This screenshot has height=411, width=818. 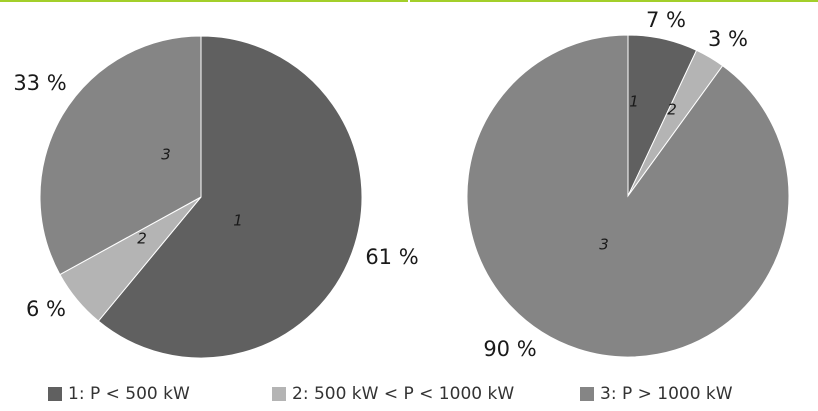 What do you see at coordinates (391, 257) in the screenshot?
I see `pie-0-slice-1-percent-label: 61 %` at bounding box center [391, 257].